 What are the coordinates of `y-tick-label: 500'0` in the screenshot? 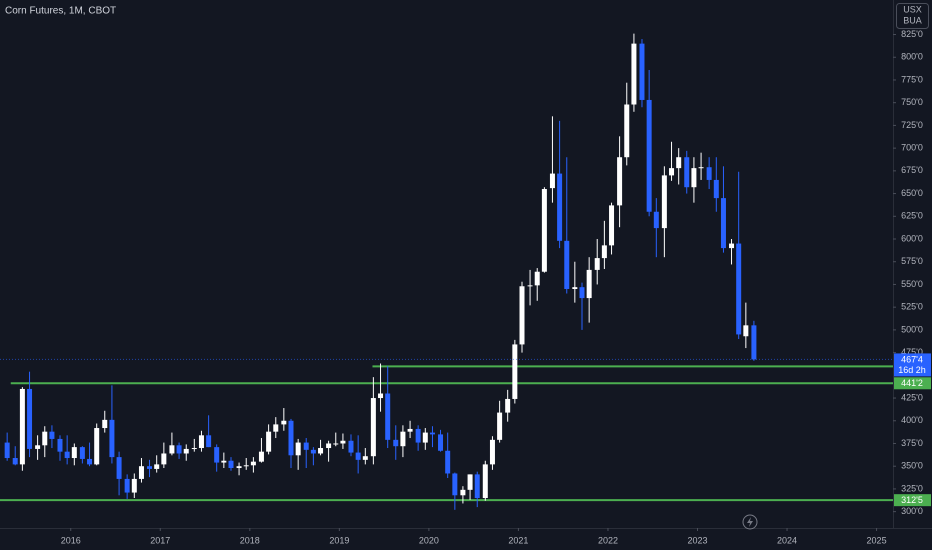 It's located at (912, 329).